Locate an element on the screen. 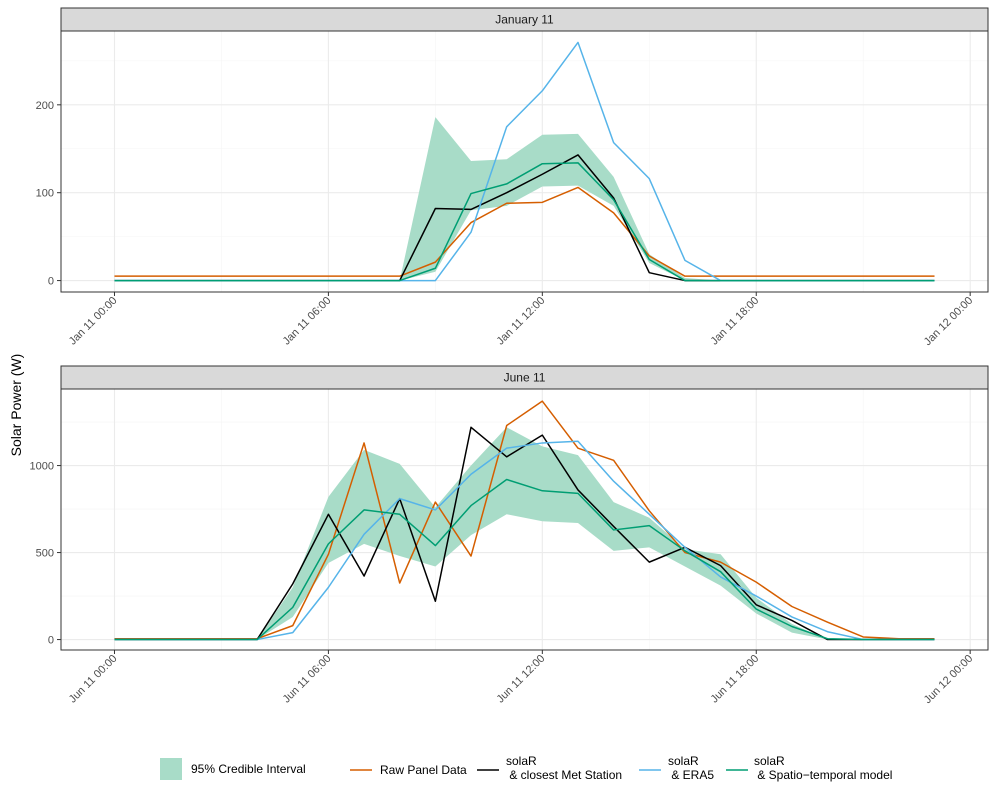  legend-label-solar-closest-met-station: solaR is located at coordinates (521, 761).